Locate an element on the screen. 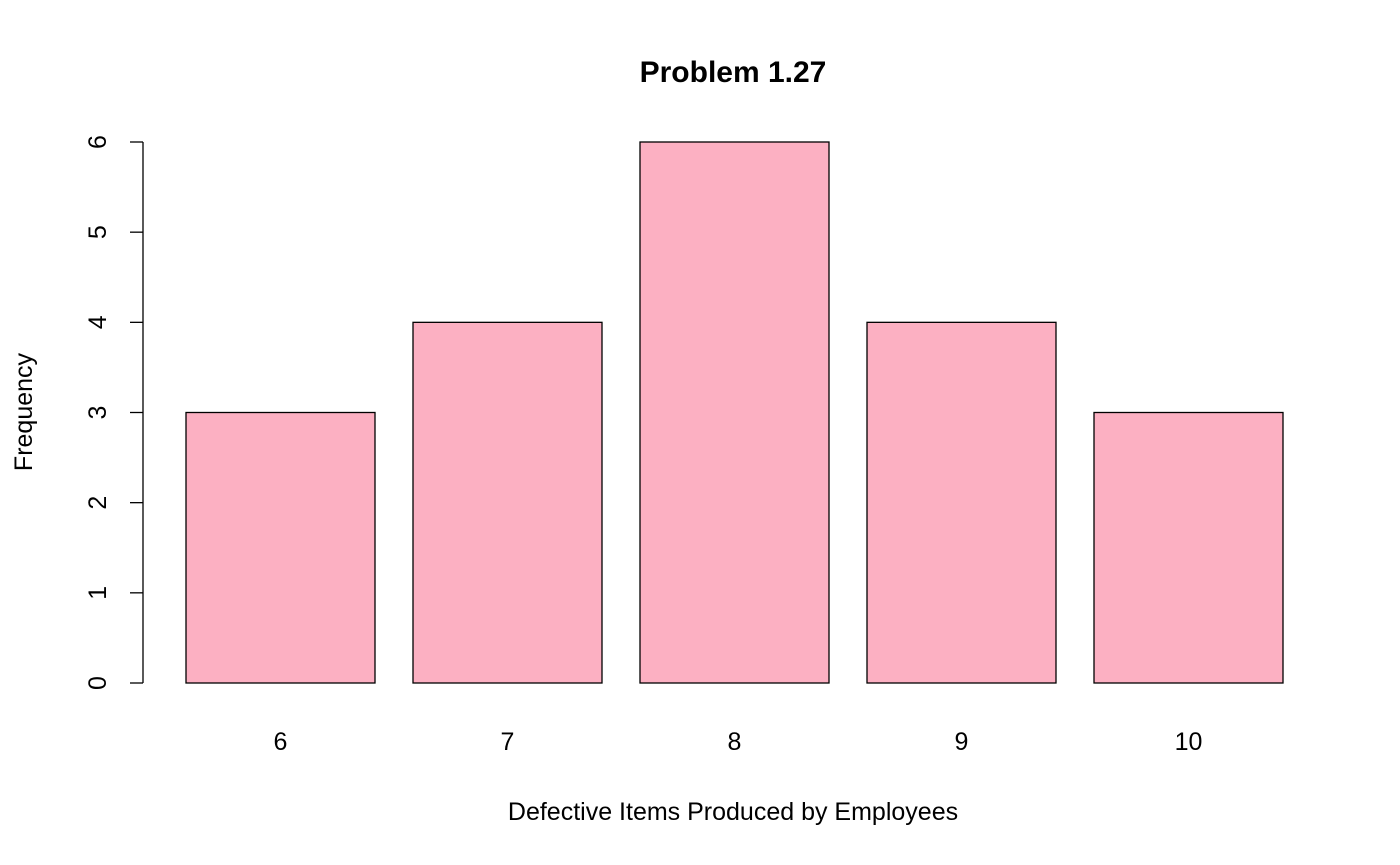 Image resolution: width=1400 pixels, height=865 pixels. x-axis-label: Defective Items Produced by Employees is located at coordinates (733, 812).